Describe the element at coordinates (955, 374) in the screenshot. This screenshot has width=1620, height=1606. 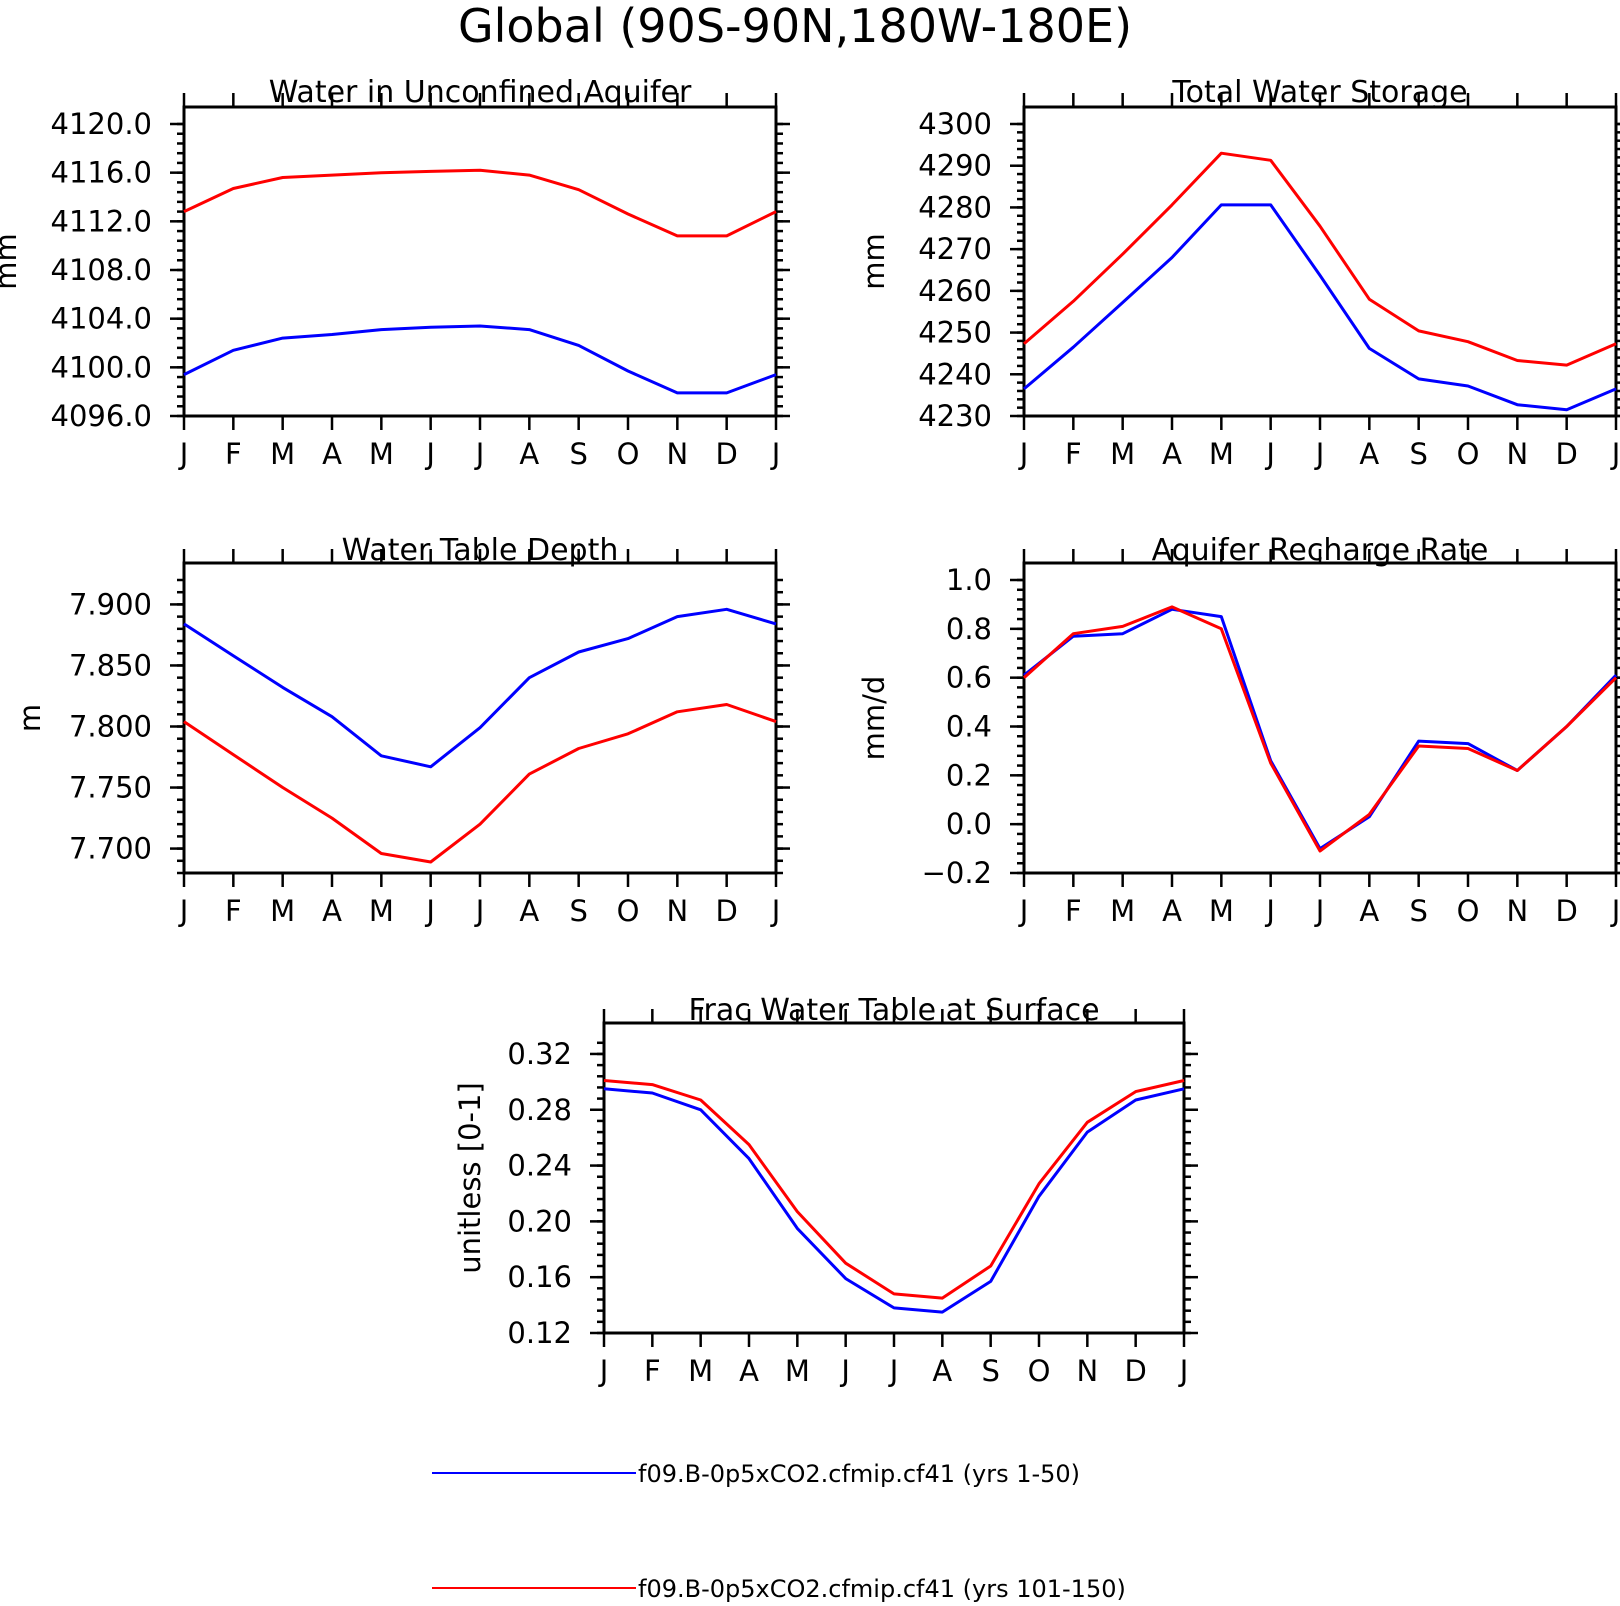
I see `y-tick-label: 4240` at that location.